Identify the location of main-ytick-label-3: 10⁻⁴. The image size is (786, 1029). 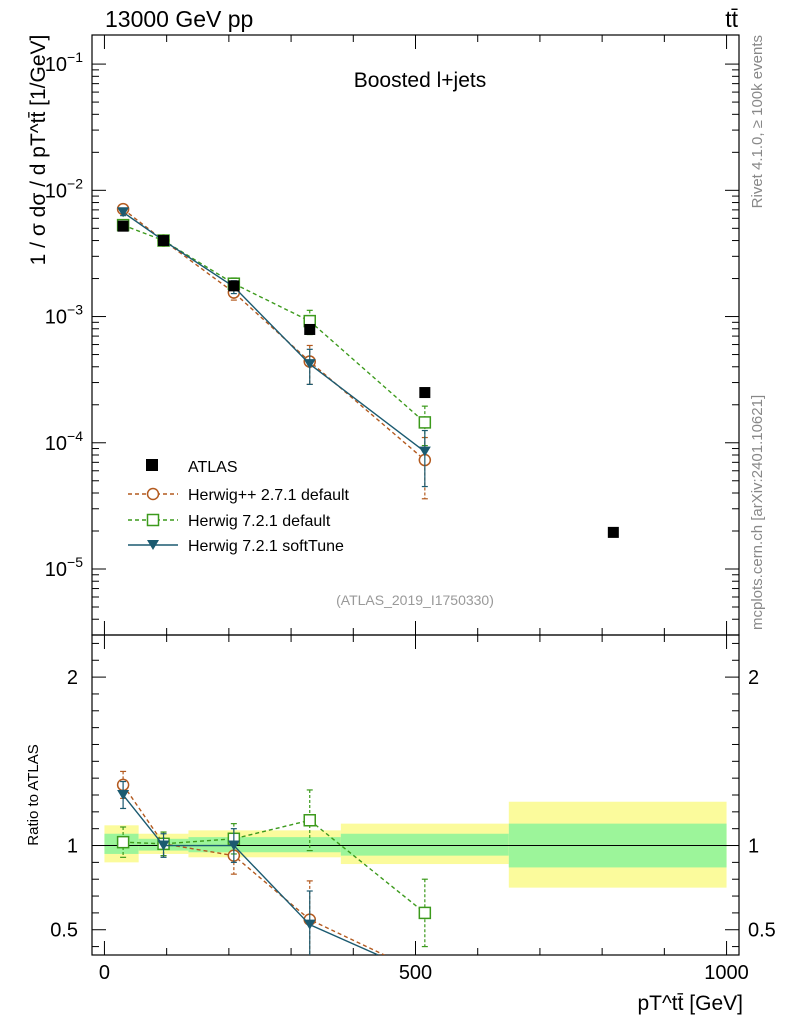
(64, 441).